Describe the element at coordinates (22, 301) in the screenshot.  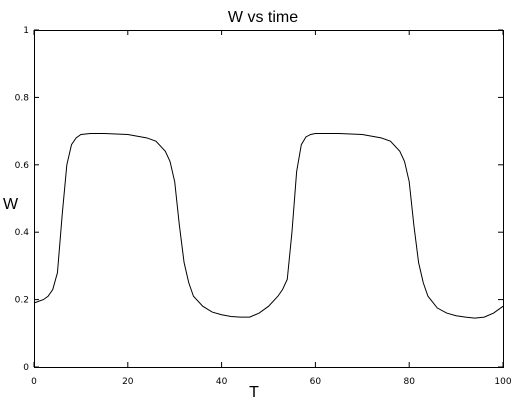
I see `y-tick-label: 0.2` at that location.